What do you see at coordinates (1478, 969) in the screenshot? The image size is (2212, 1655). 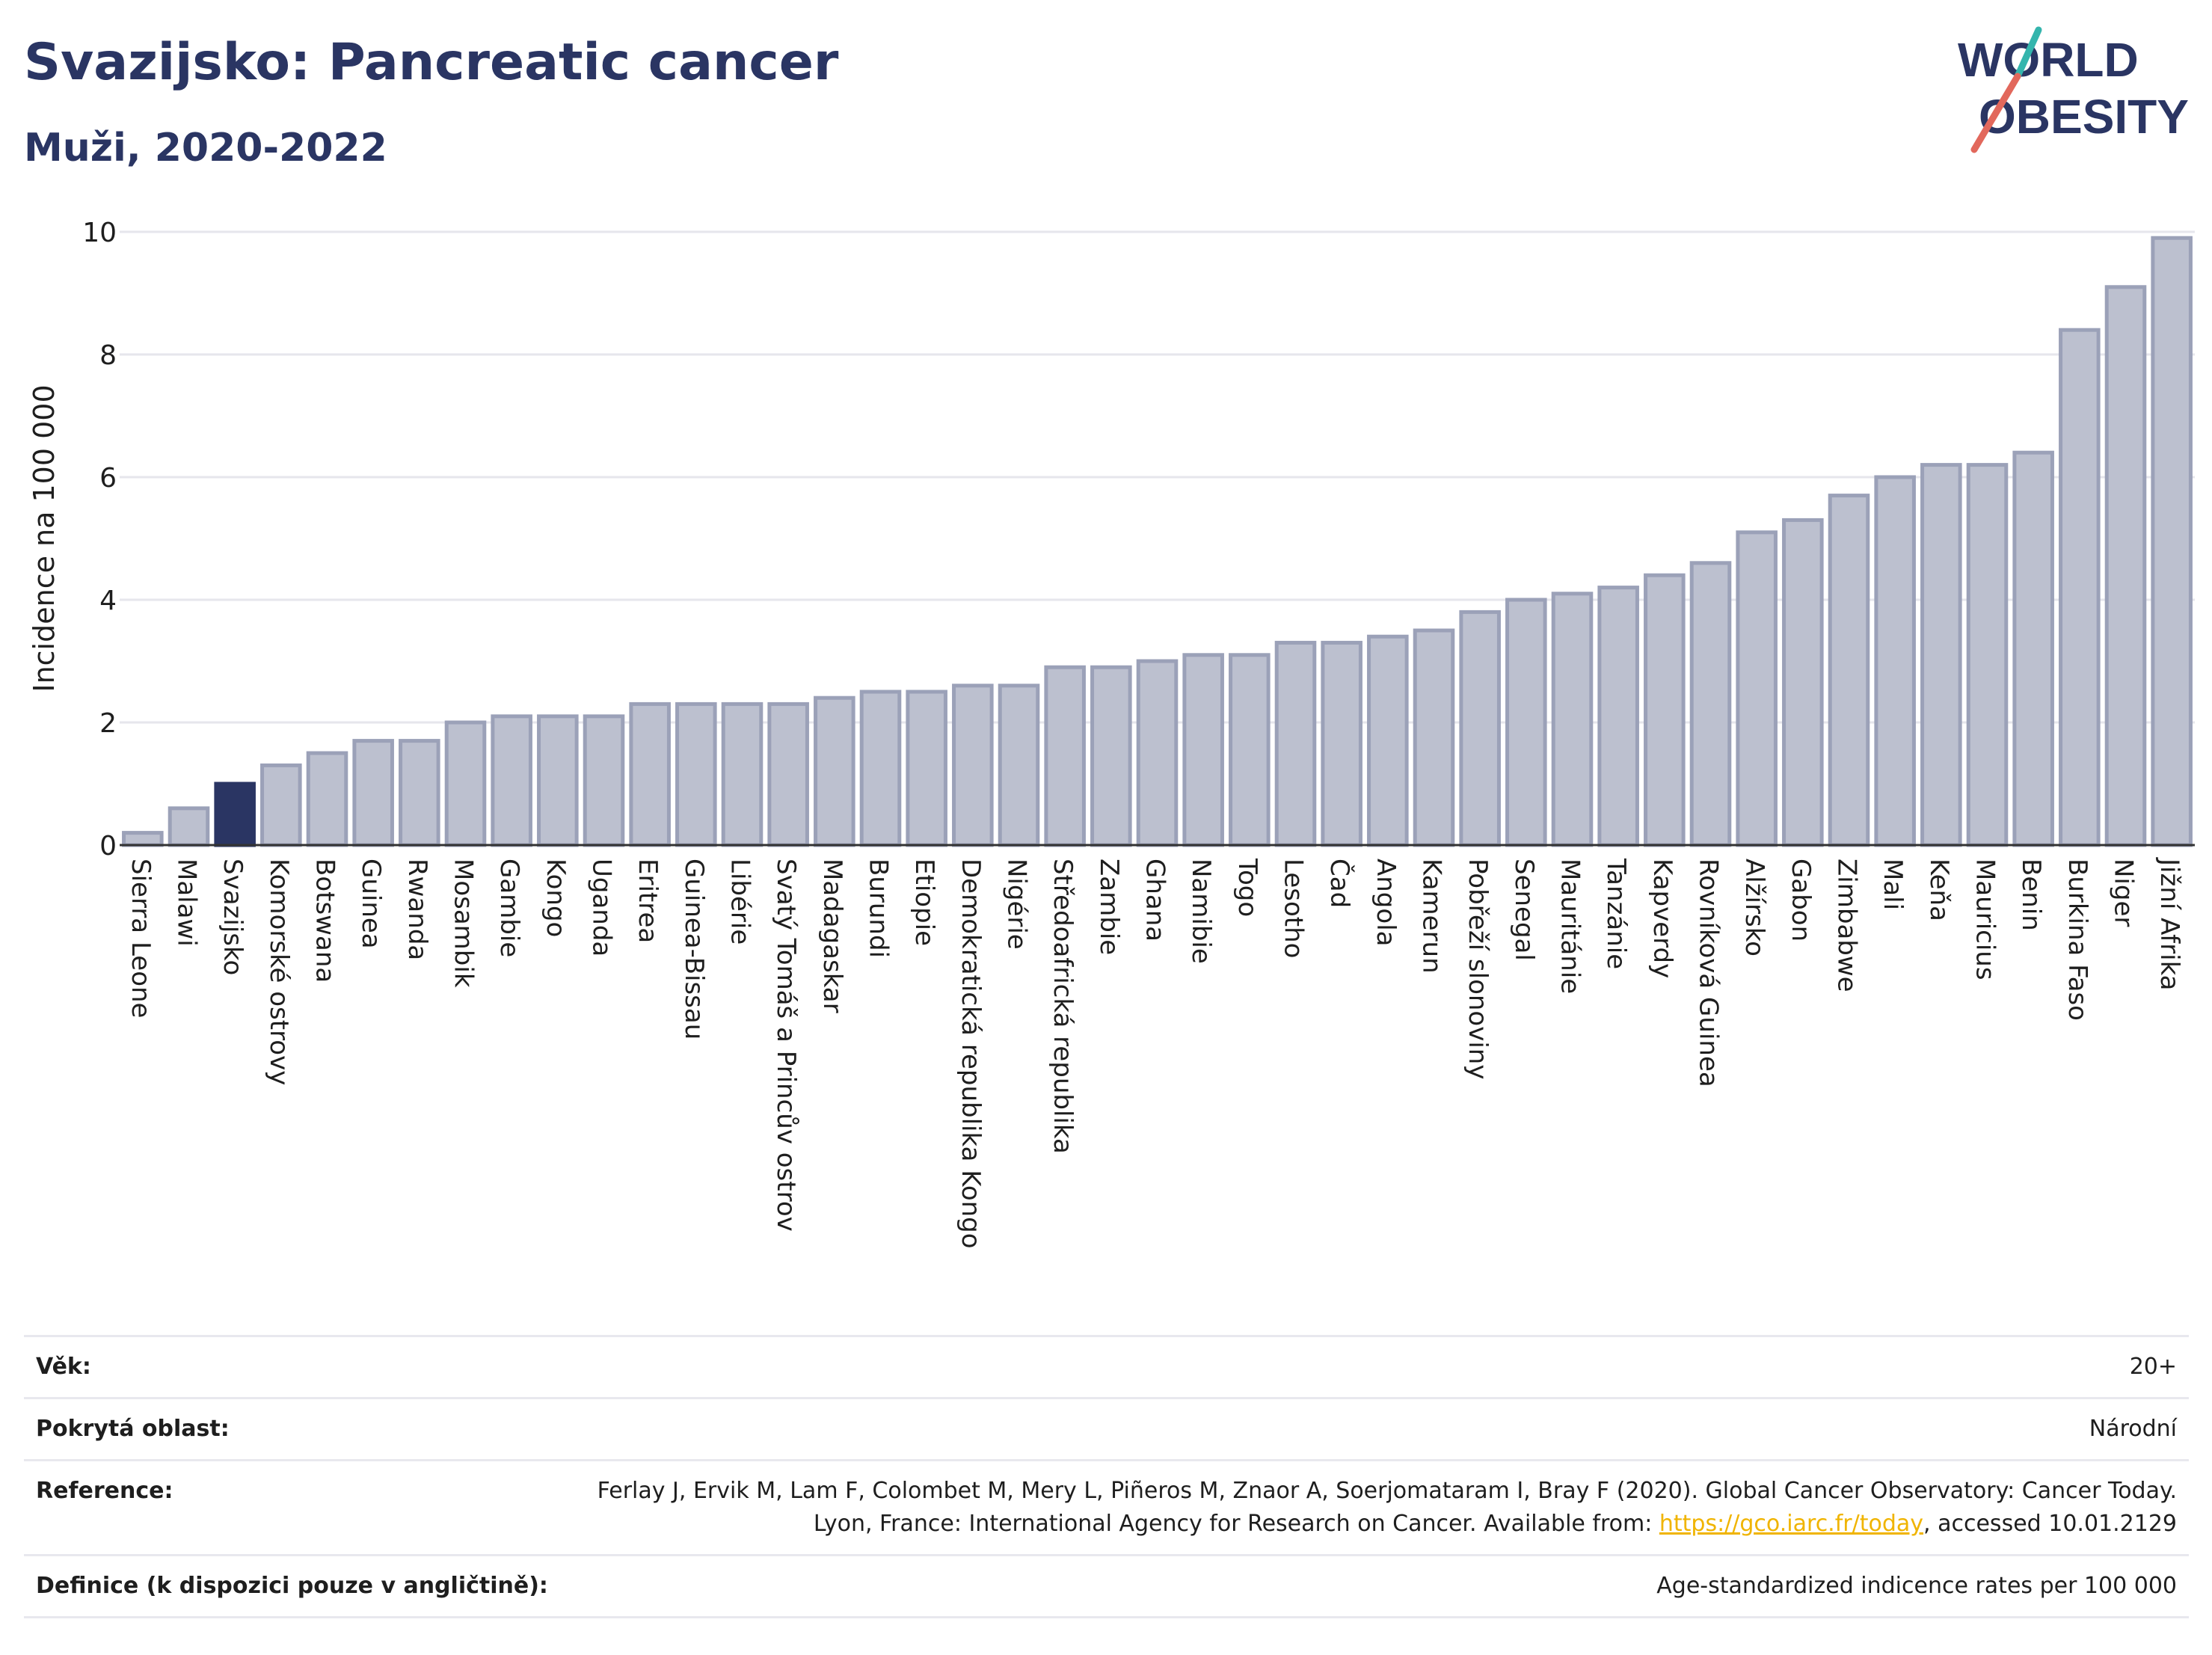 I see `x-tick-label: Pobřeží slonoviny` at bounding box center [1478, 969].